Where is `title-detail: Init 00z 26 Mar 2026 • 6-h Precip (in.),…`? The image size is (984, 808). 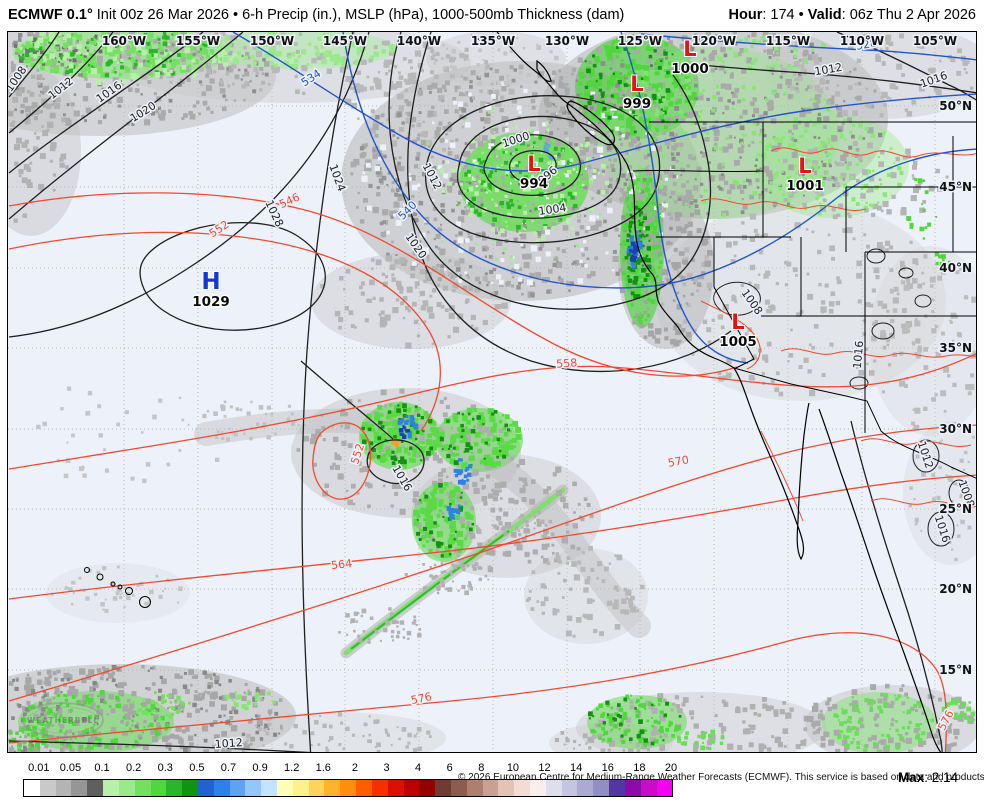 title-detail: Init 00z 26 Mar 2026 • 6-h Precip (in.),… is located at coordinates (358, 15).